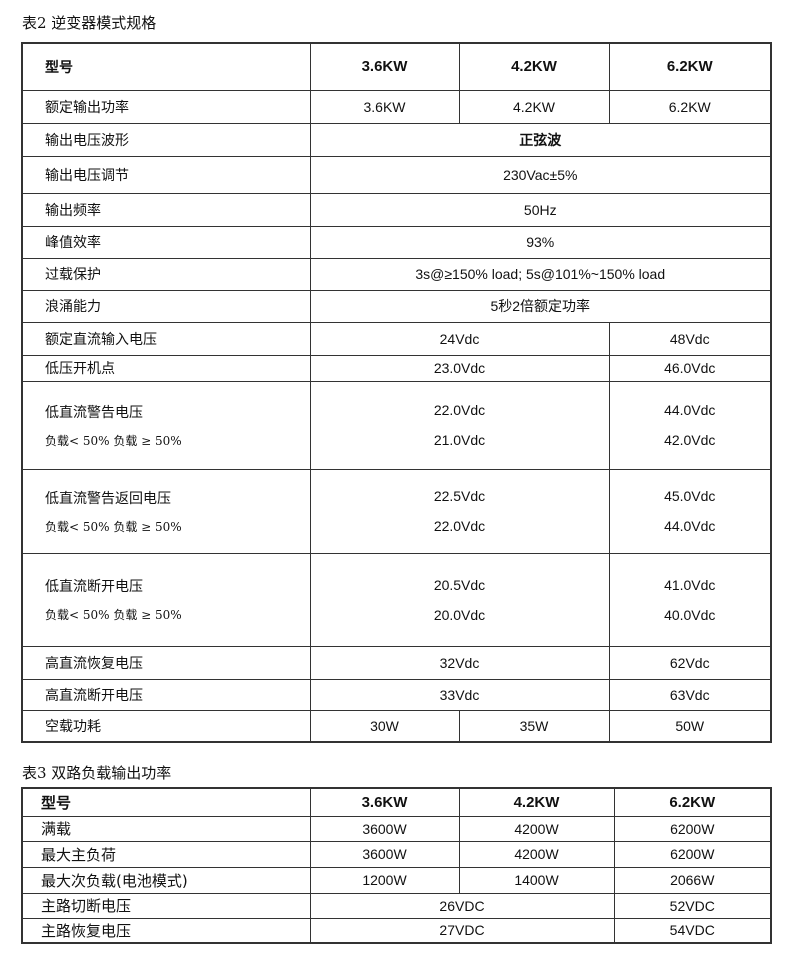  I want to click on value-cell-merged: 20.5Vdc 20.0Vdc, so click(459, 599).